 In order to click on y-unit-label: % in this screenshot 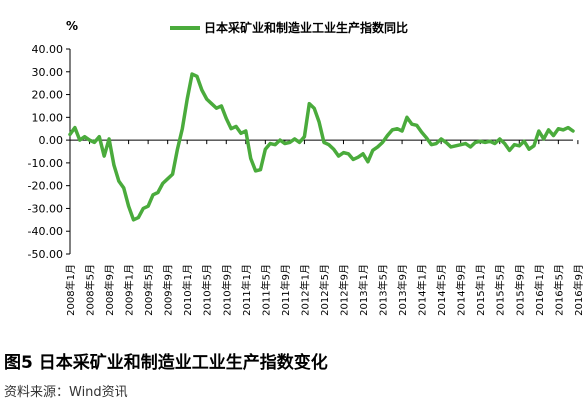, I will do `click(72, 26)`.